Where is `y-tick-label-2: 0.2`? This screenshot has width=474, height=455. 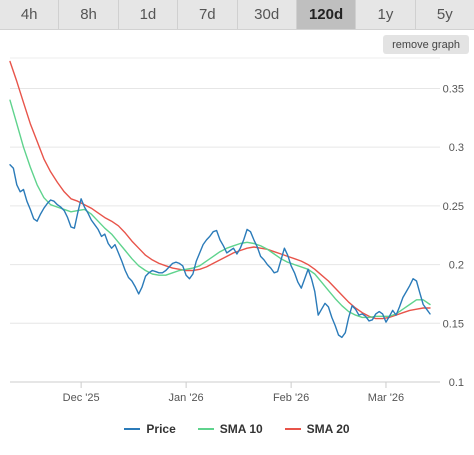
y-tick-label-2: 0.2 is located at coordinates (456, 266).